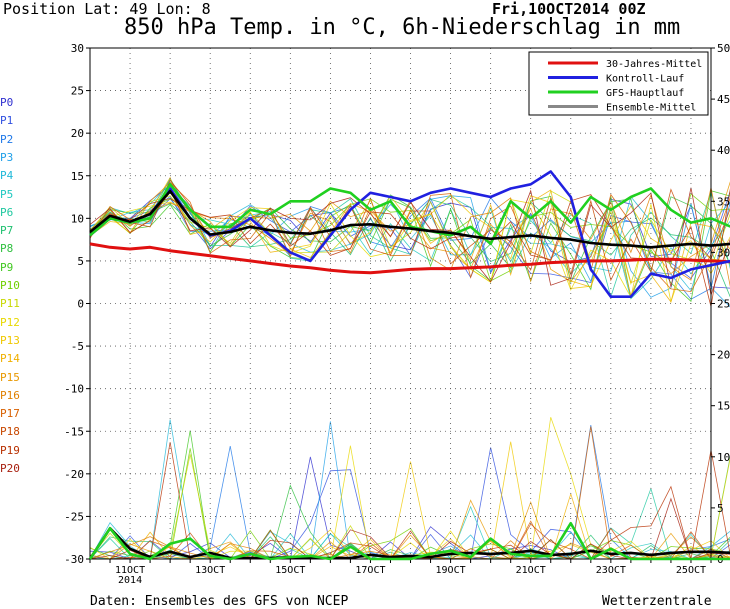 This screenshot has width=730, height=609. What do you see at coordinates (74, 559) in the screenshot?
I see `y-left-tick-label: -30` at bounding box center [74, 559].